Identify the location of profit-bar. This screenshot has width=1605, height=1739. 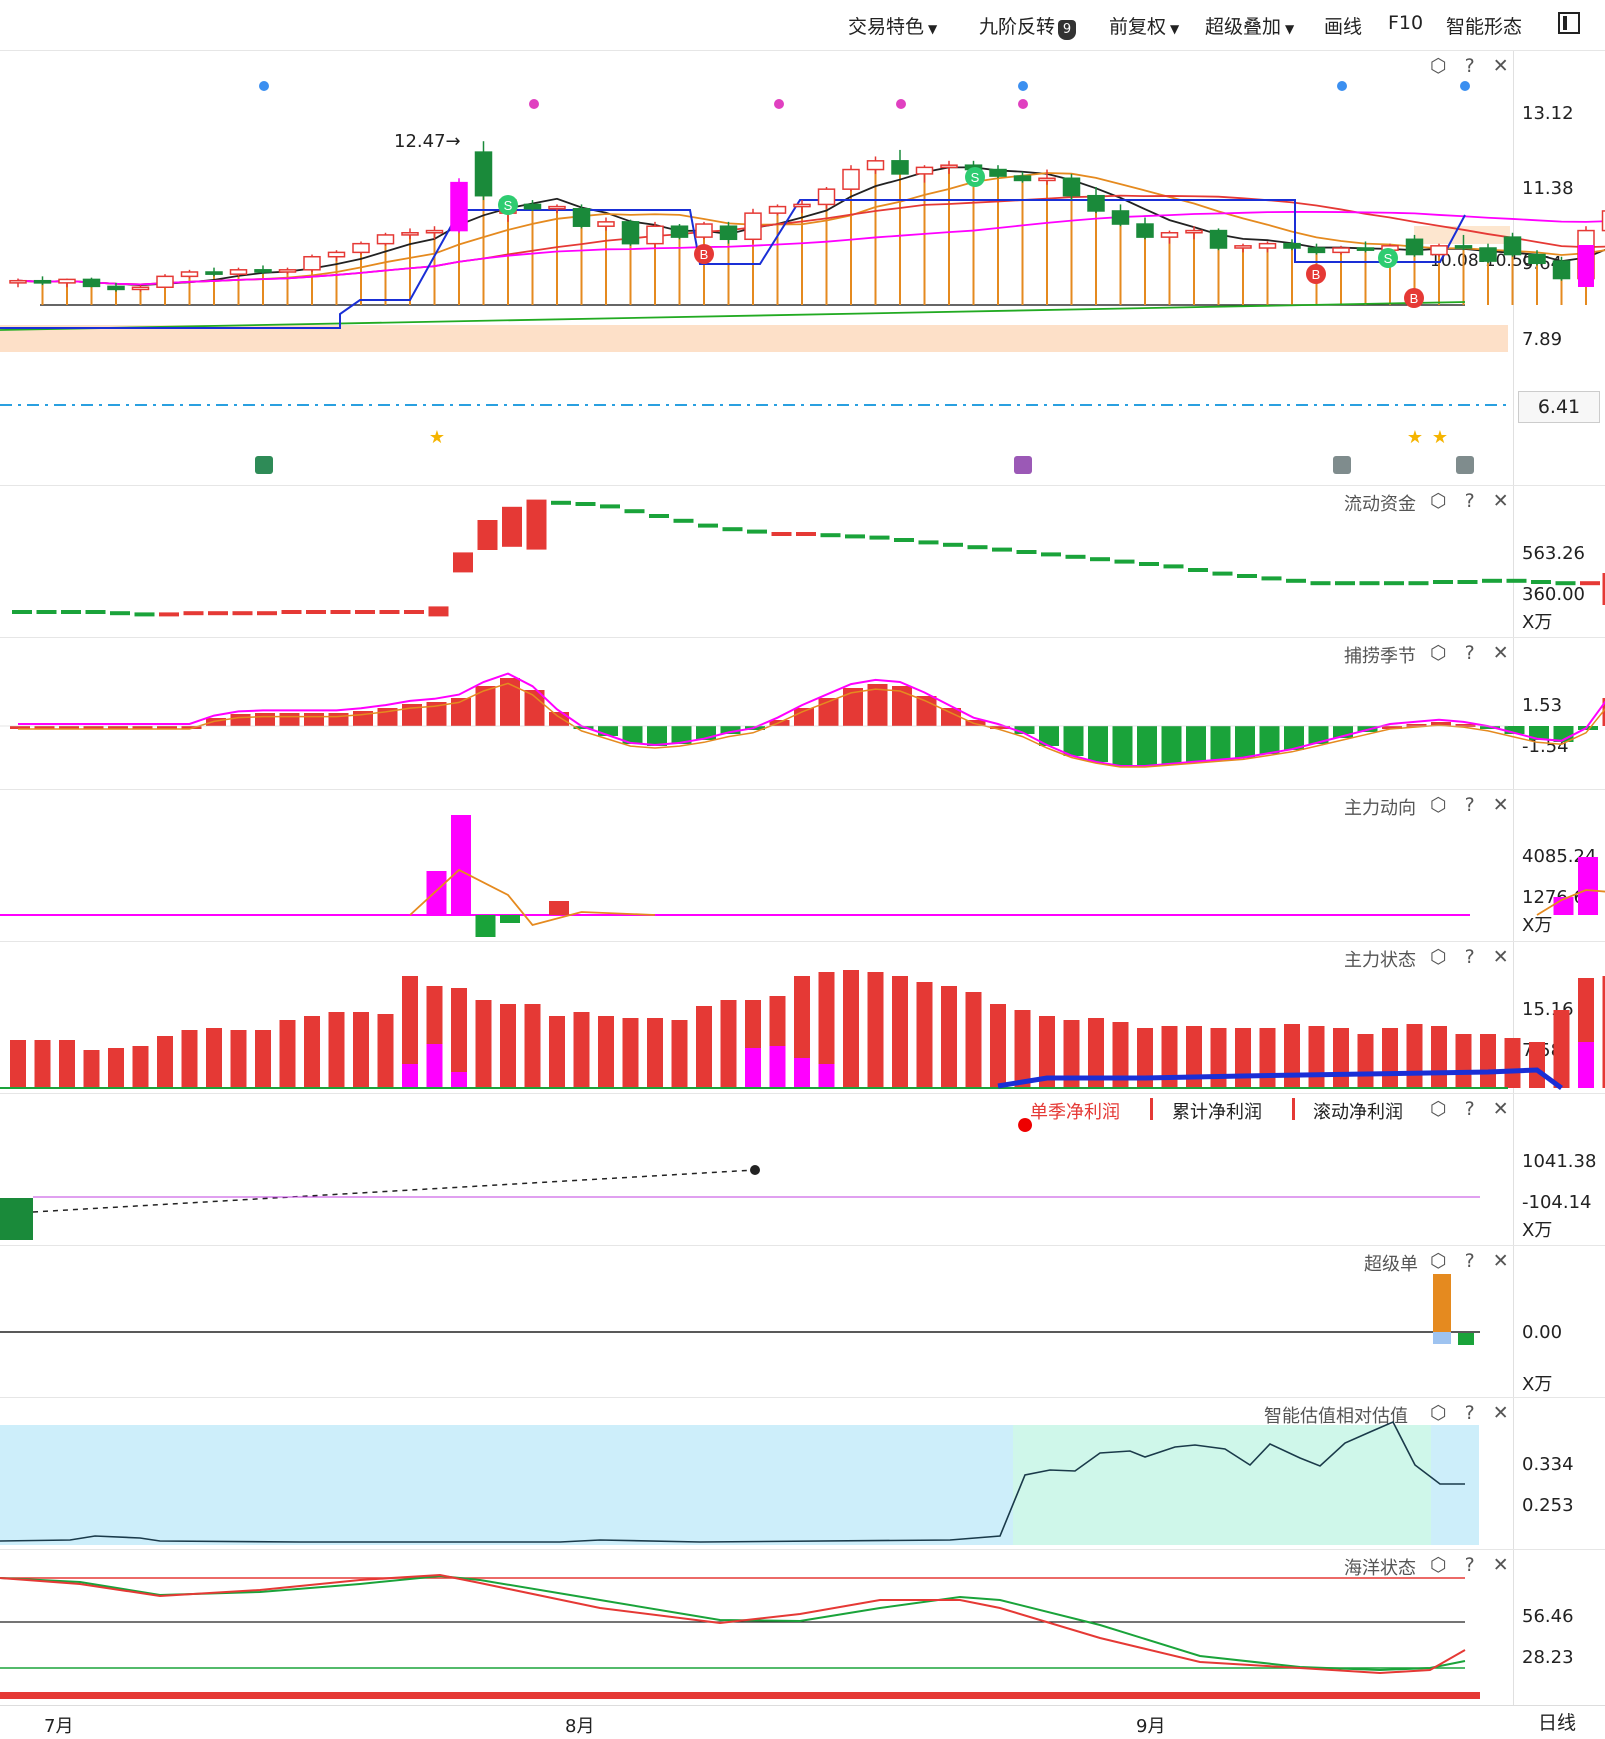
(16, 1219).